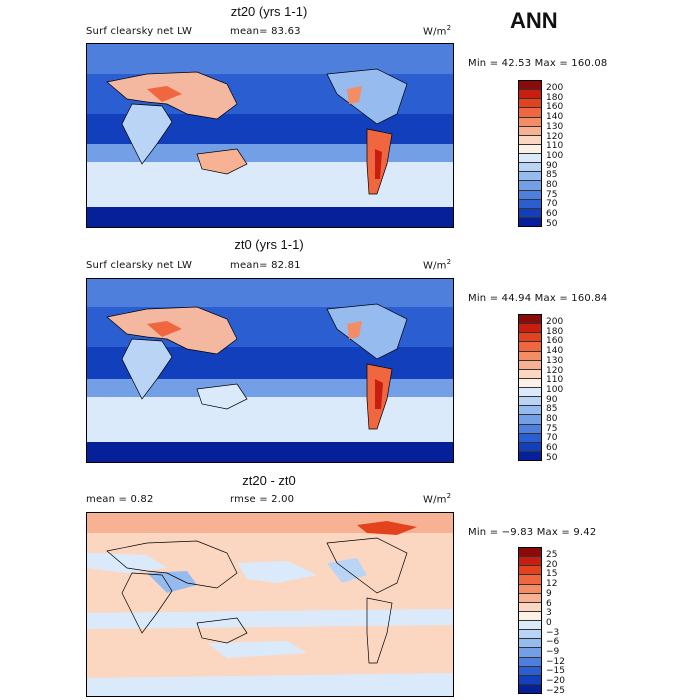  Describe the element at coordinates (532, 532) in the screenshot. I see `panel3-minmax: Min = −9.83 Max = 9.42` at that location.